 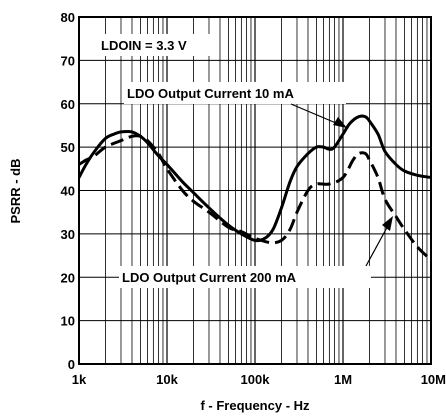 What do you see at coordinates (68, 104) in the screenshot?
I see `y-tick-label: 60` at bounding box center [68, 104].